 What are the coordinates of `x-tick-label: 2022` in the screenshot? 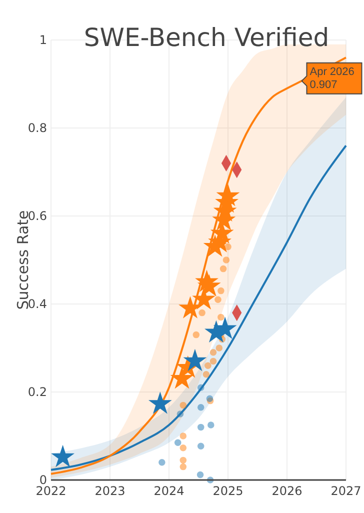 It's located at (51, 491).